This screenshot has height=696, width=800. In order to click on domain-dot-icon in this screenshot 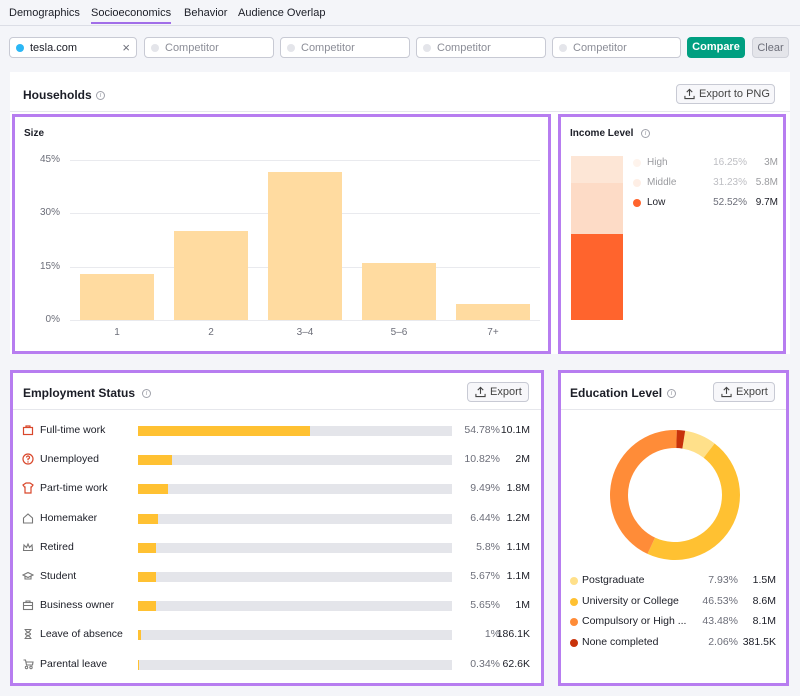, I will do `click(20, 48)`.